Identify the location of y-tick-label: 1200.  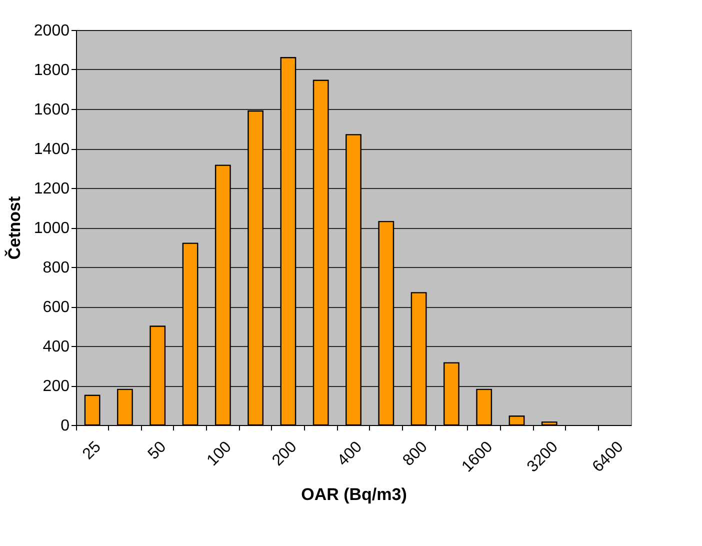
(52, 189).